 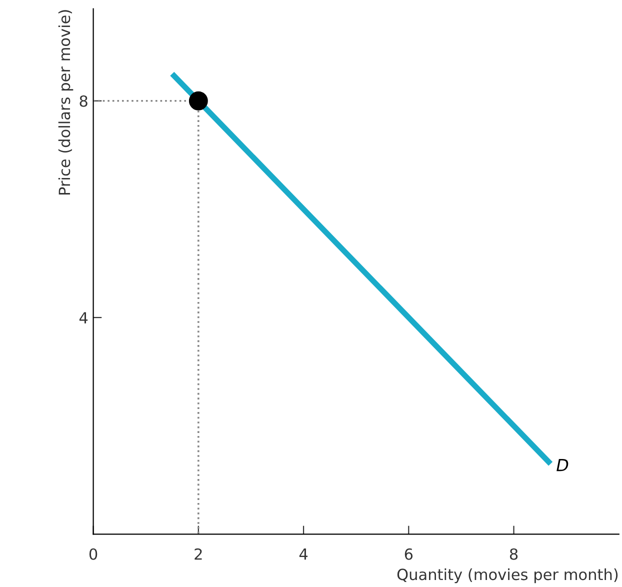 What do you see at coordinates (198, 554) in the screenshot?
I see `x-tick-label: 2` at bounding box center [198, 554].